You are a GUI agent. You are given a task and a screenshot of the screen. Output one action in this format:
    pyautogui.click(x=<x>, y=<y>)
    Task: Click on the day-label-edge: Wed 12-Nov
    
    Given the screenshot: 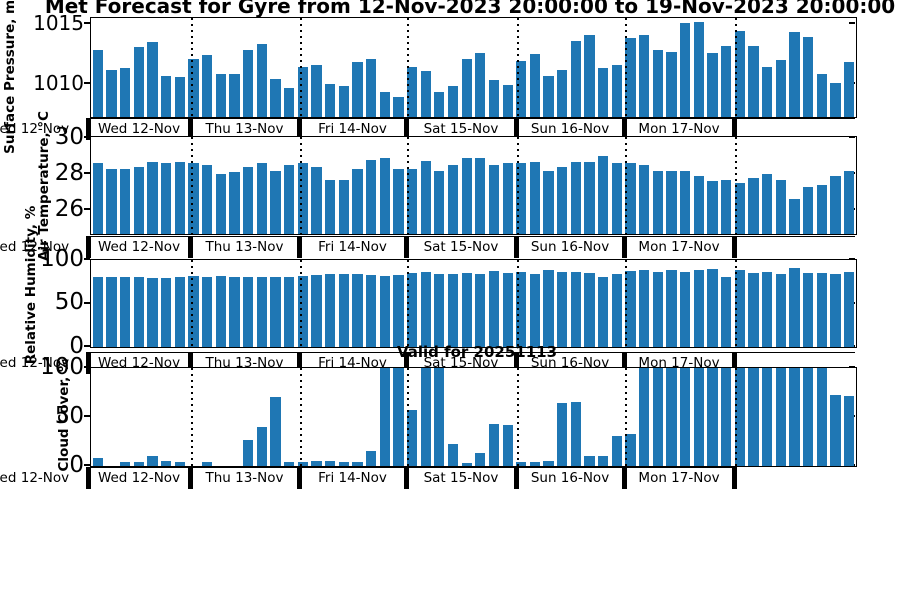 What is the action you would take?
    pyautogui.click(x=35, y=363)
    